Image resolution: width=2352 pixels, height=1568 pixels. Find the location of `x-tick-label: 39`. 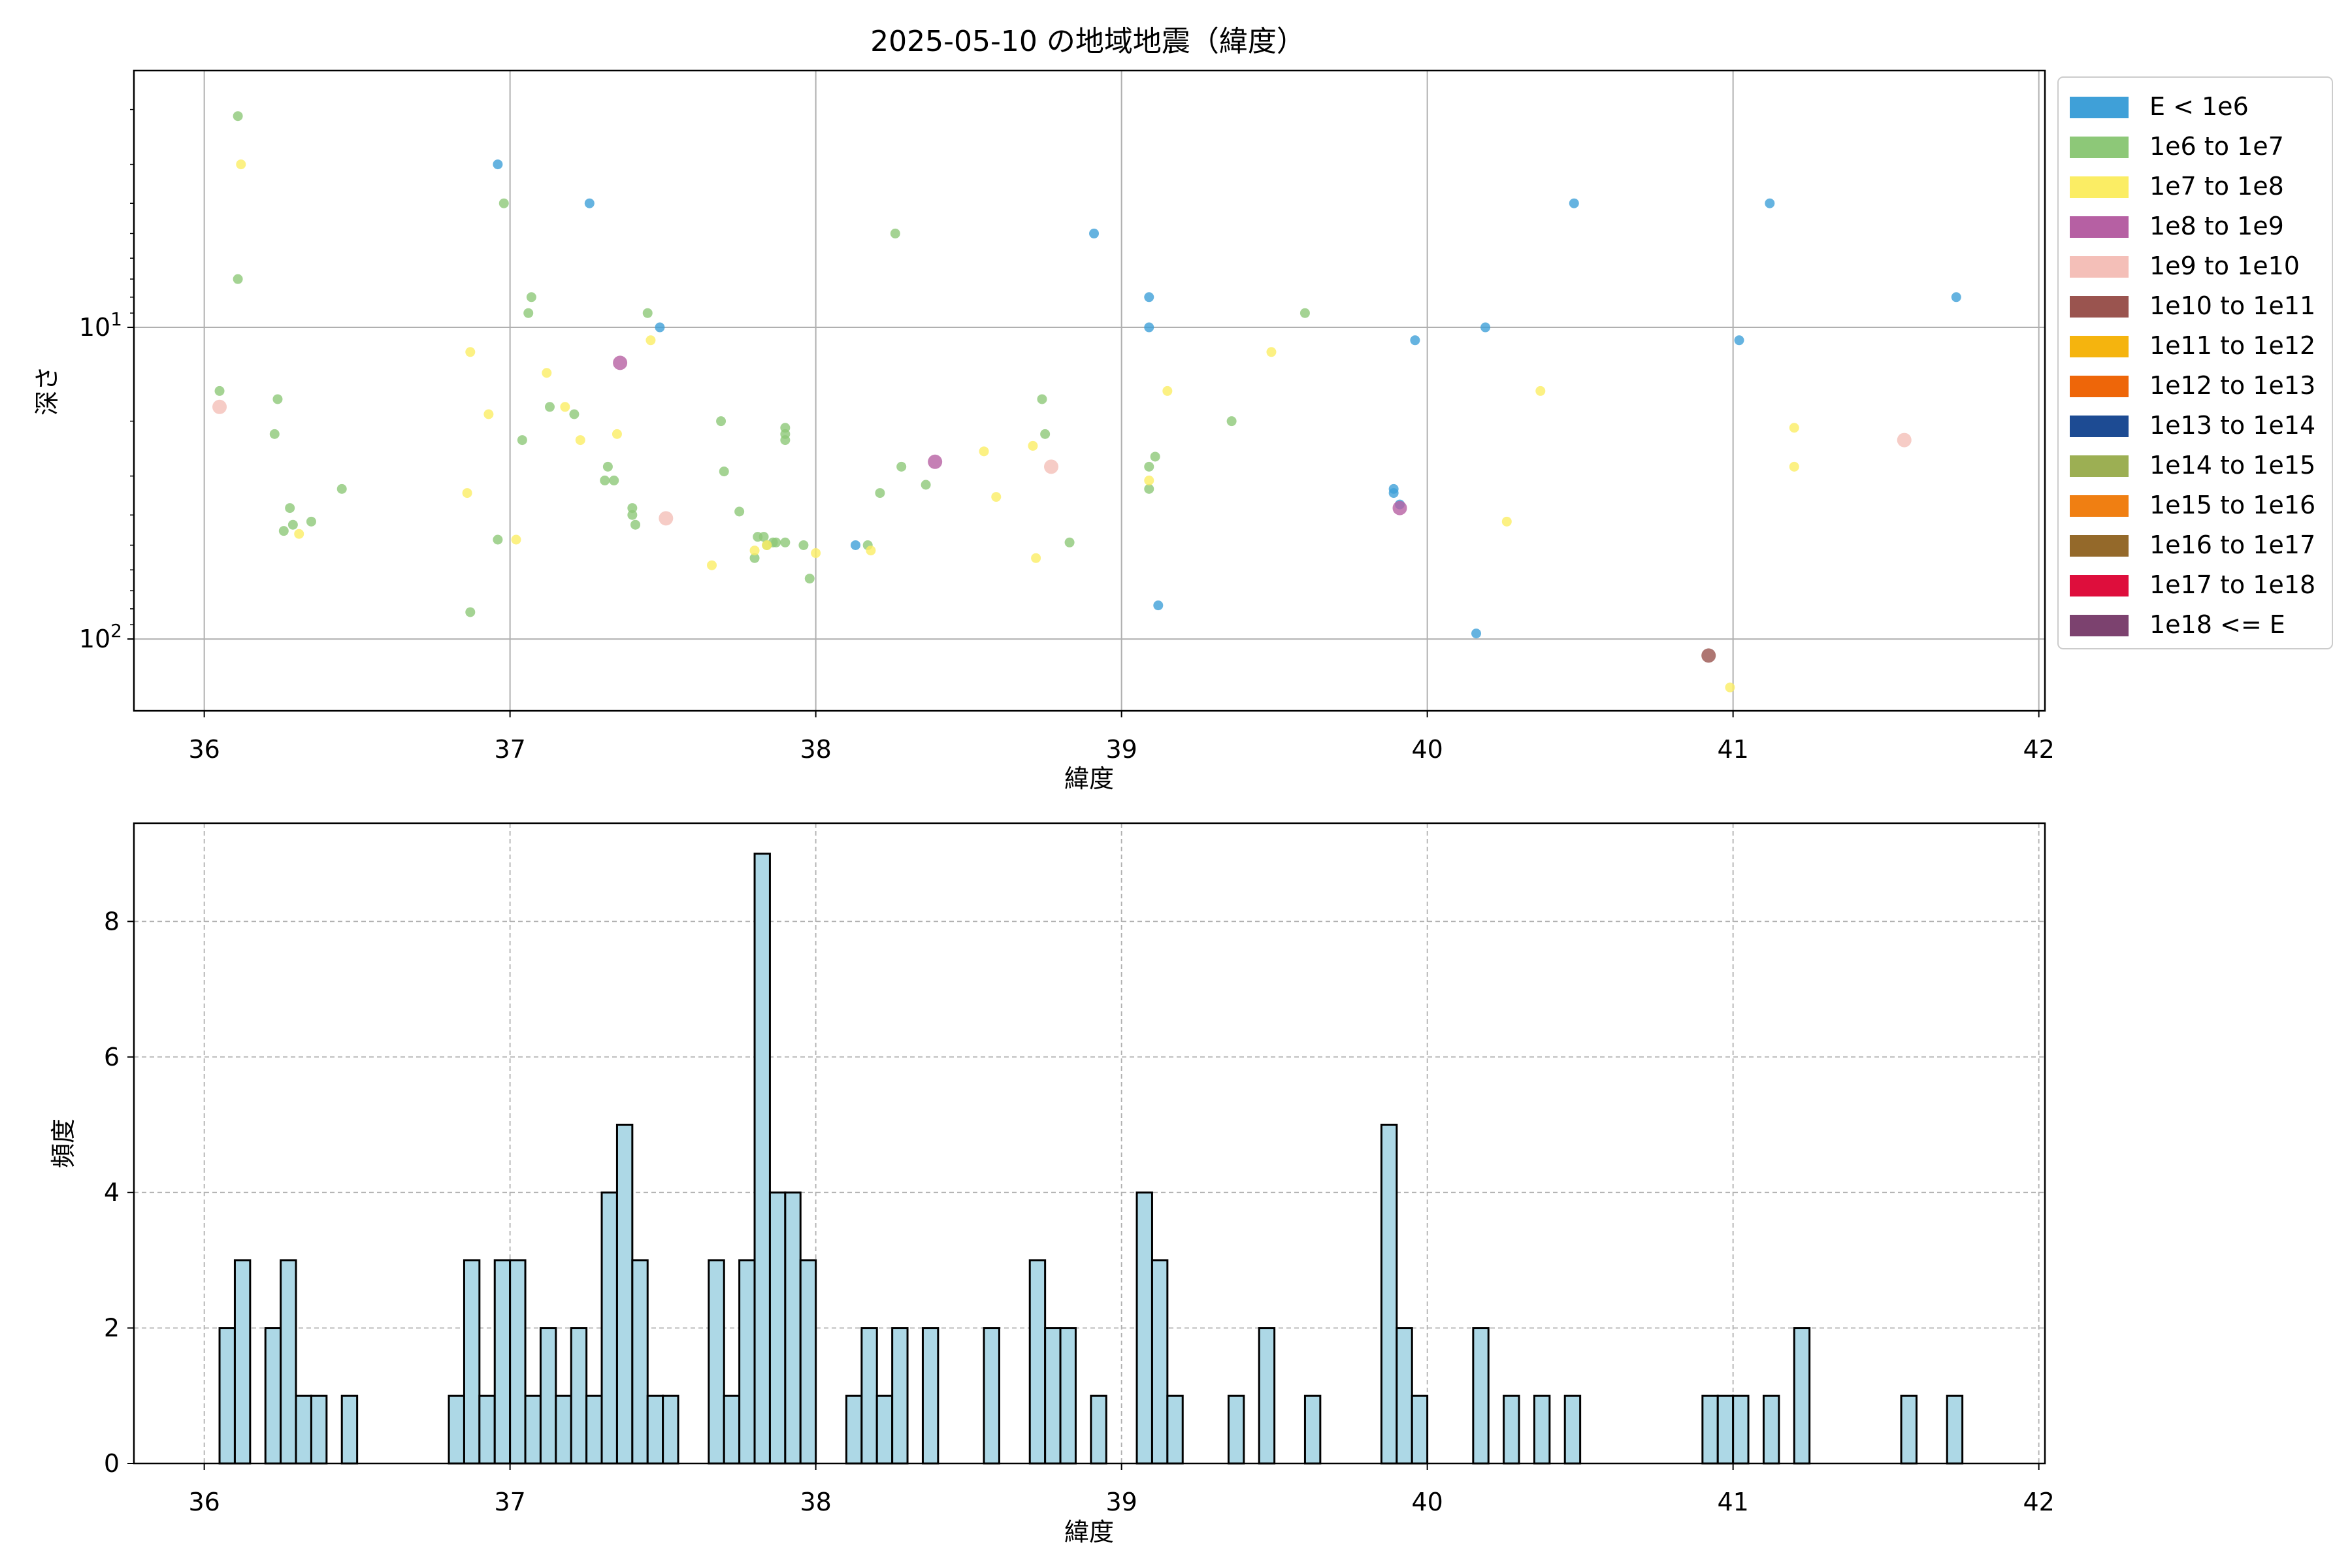

x-tick-label: 39 is located at coordinates (1121, 1502).